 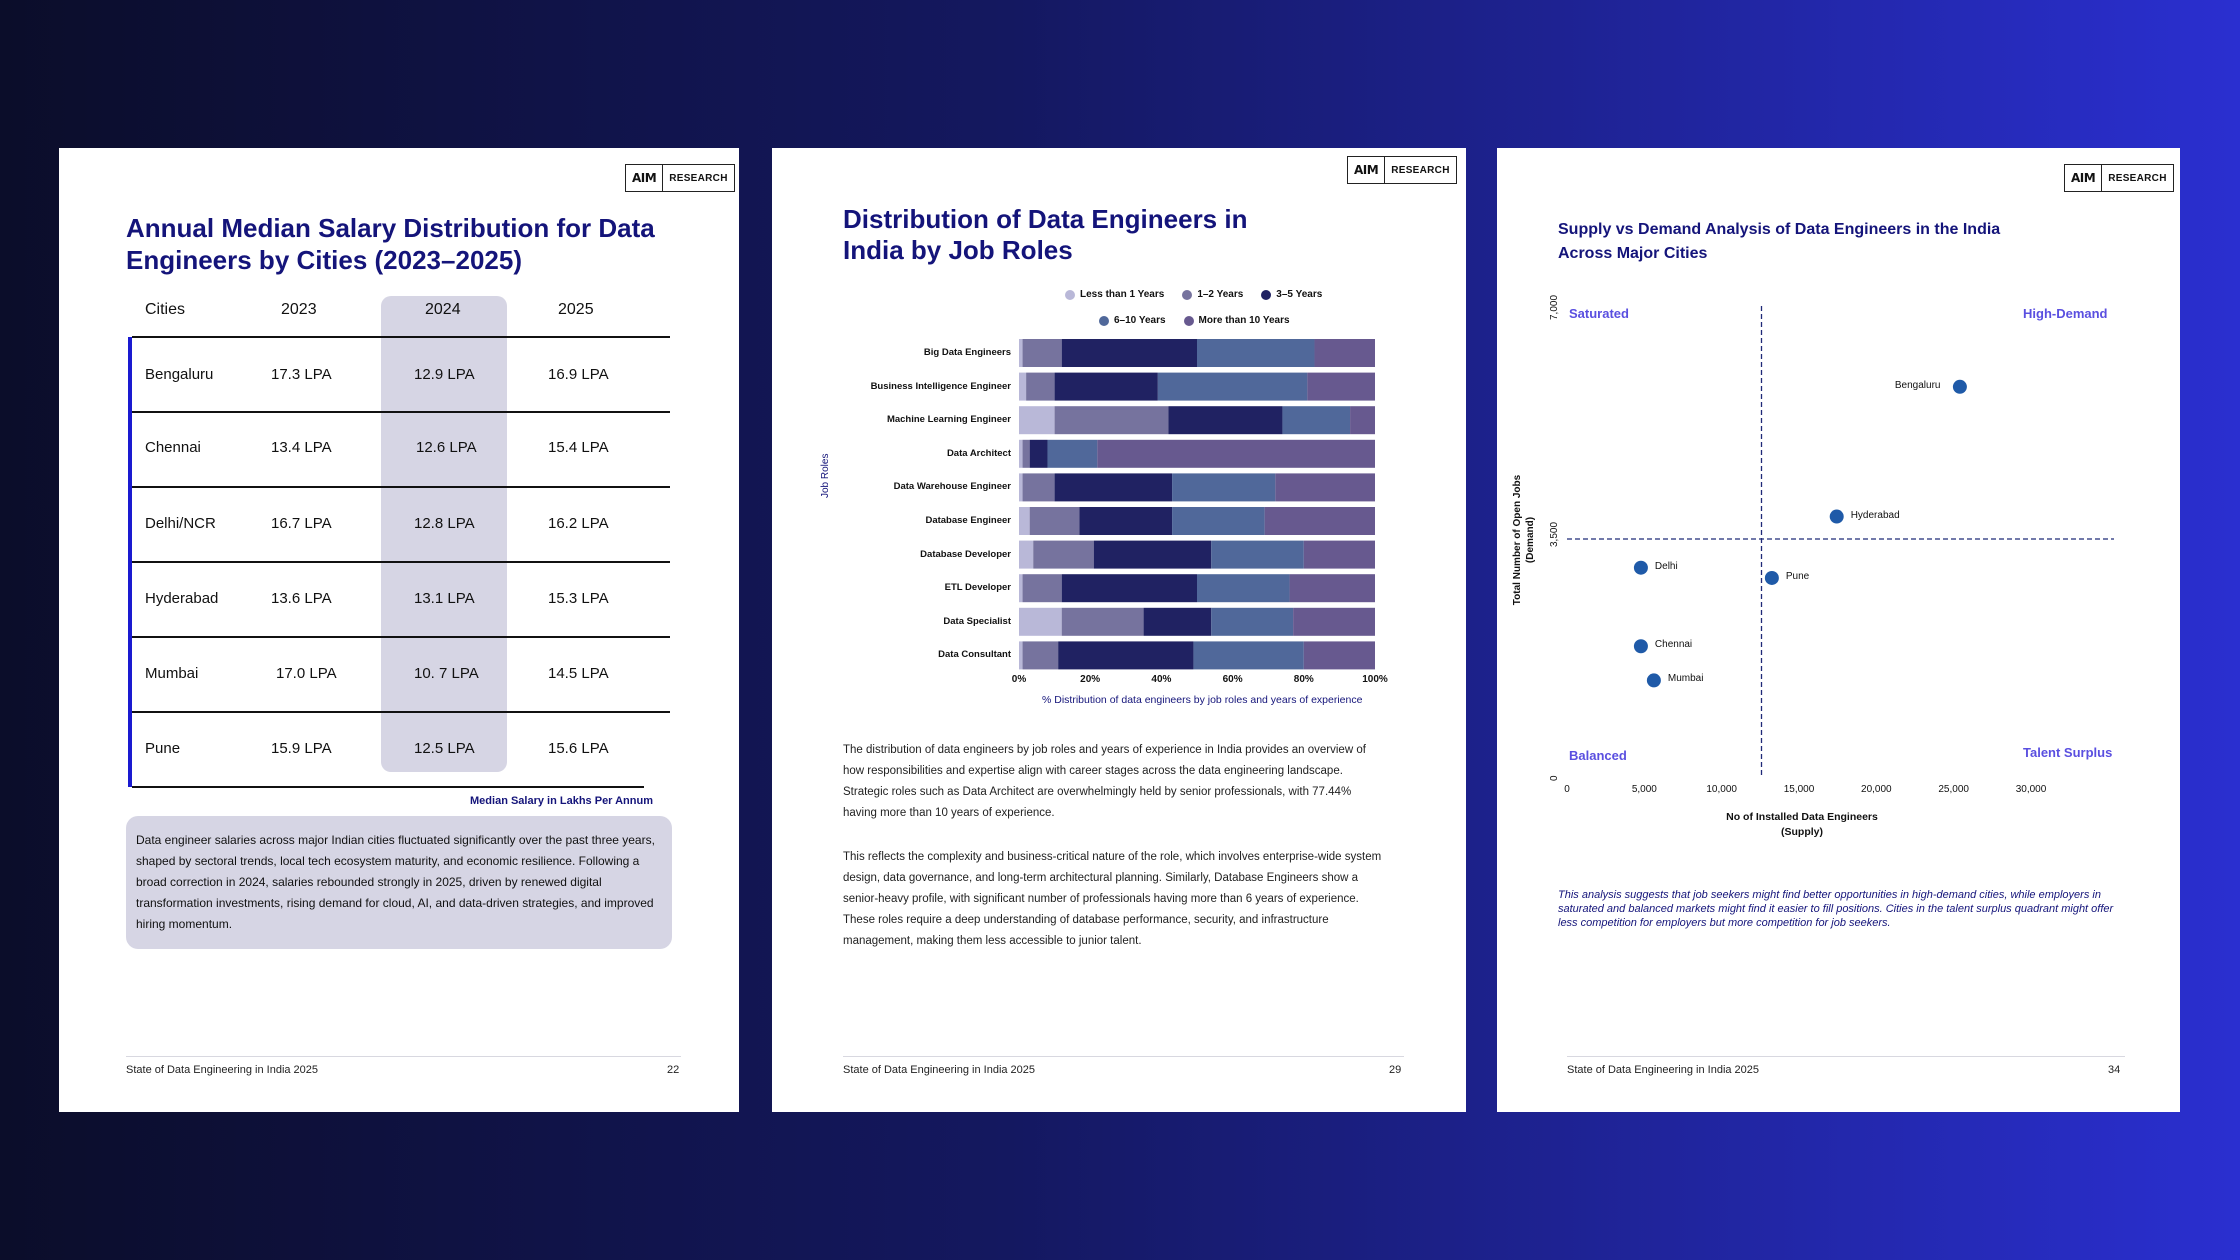 What do you see at coordinates (1875, 515) in the screenshot?
I see `city-label: Hyderabad` at bounding box center [1875, 515].